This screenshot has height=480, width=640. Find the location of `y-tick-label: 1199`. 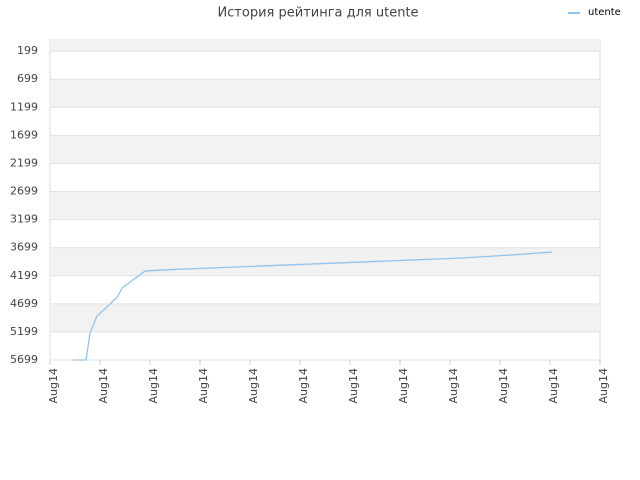

y-tick-label: 1199 is located at coordinates (24, 106).